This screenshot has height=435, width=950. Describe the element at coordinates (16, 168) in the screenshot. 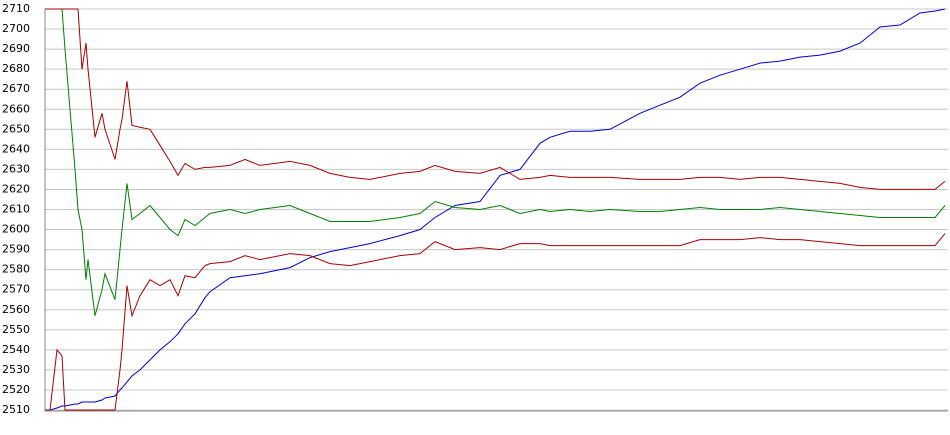

I see `y-tick-label: 2630` at that location.